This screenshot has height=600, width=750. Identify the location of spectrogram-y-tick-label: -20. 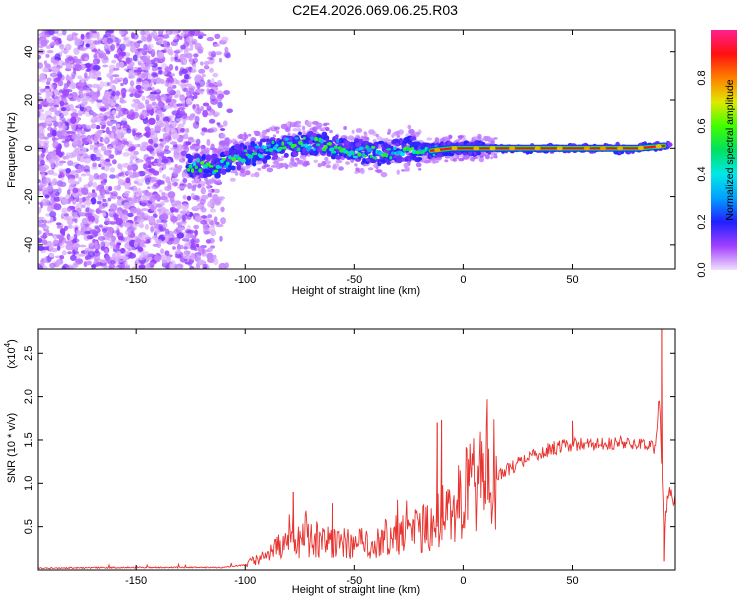
(29, 197).